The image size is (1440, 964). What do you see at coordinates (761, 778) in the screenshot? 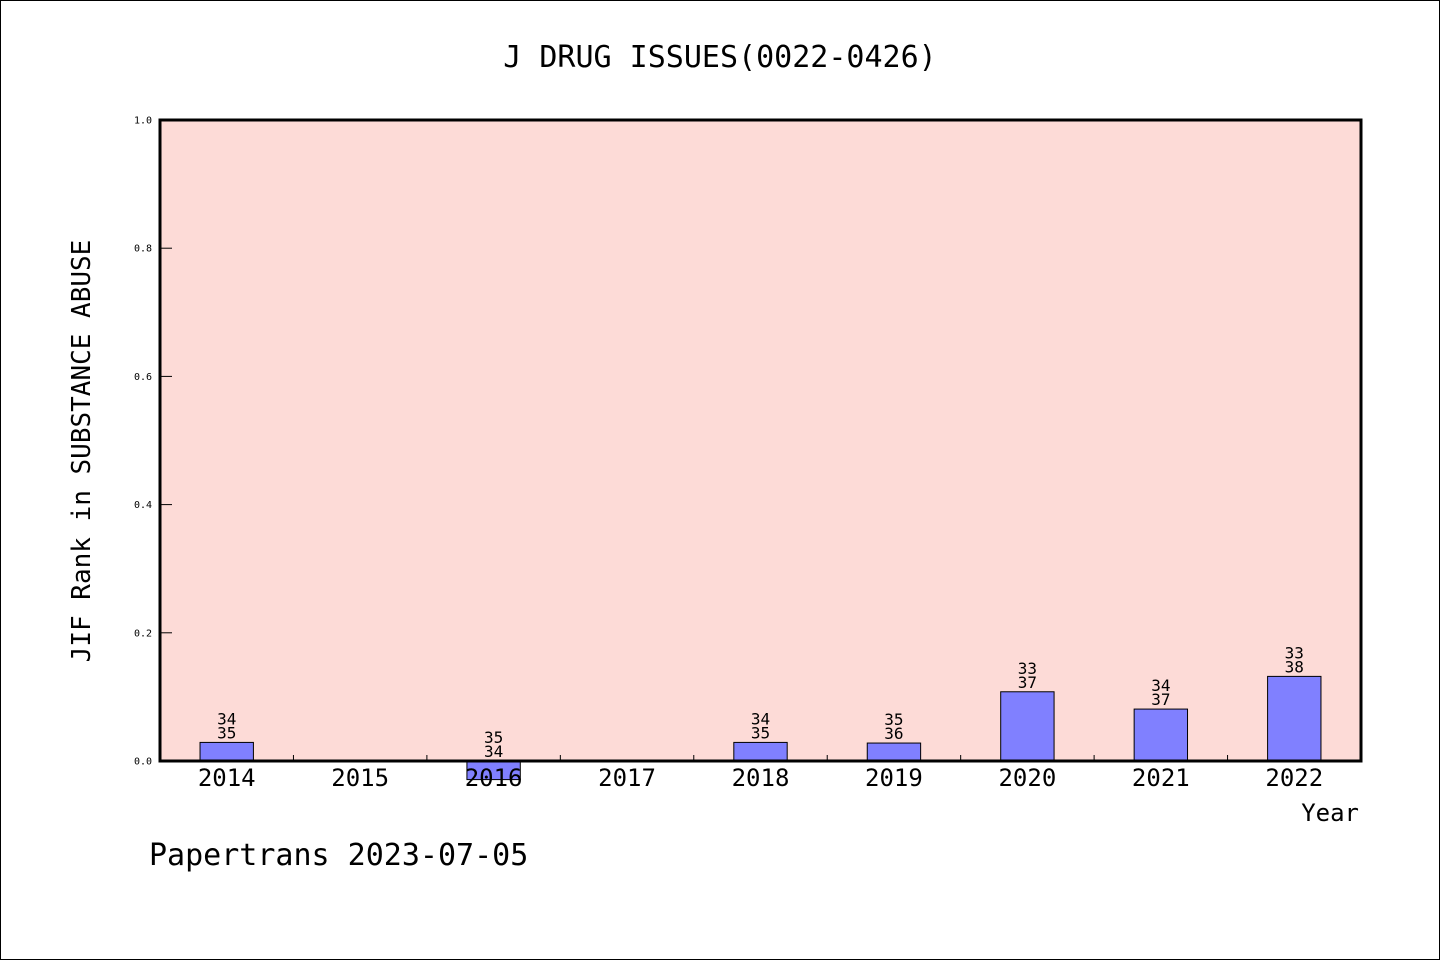
I see `x-tick-label: 2018` at bounding box center [761, 778].